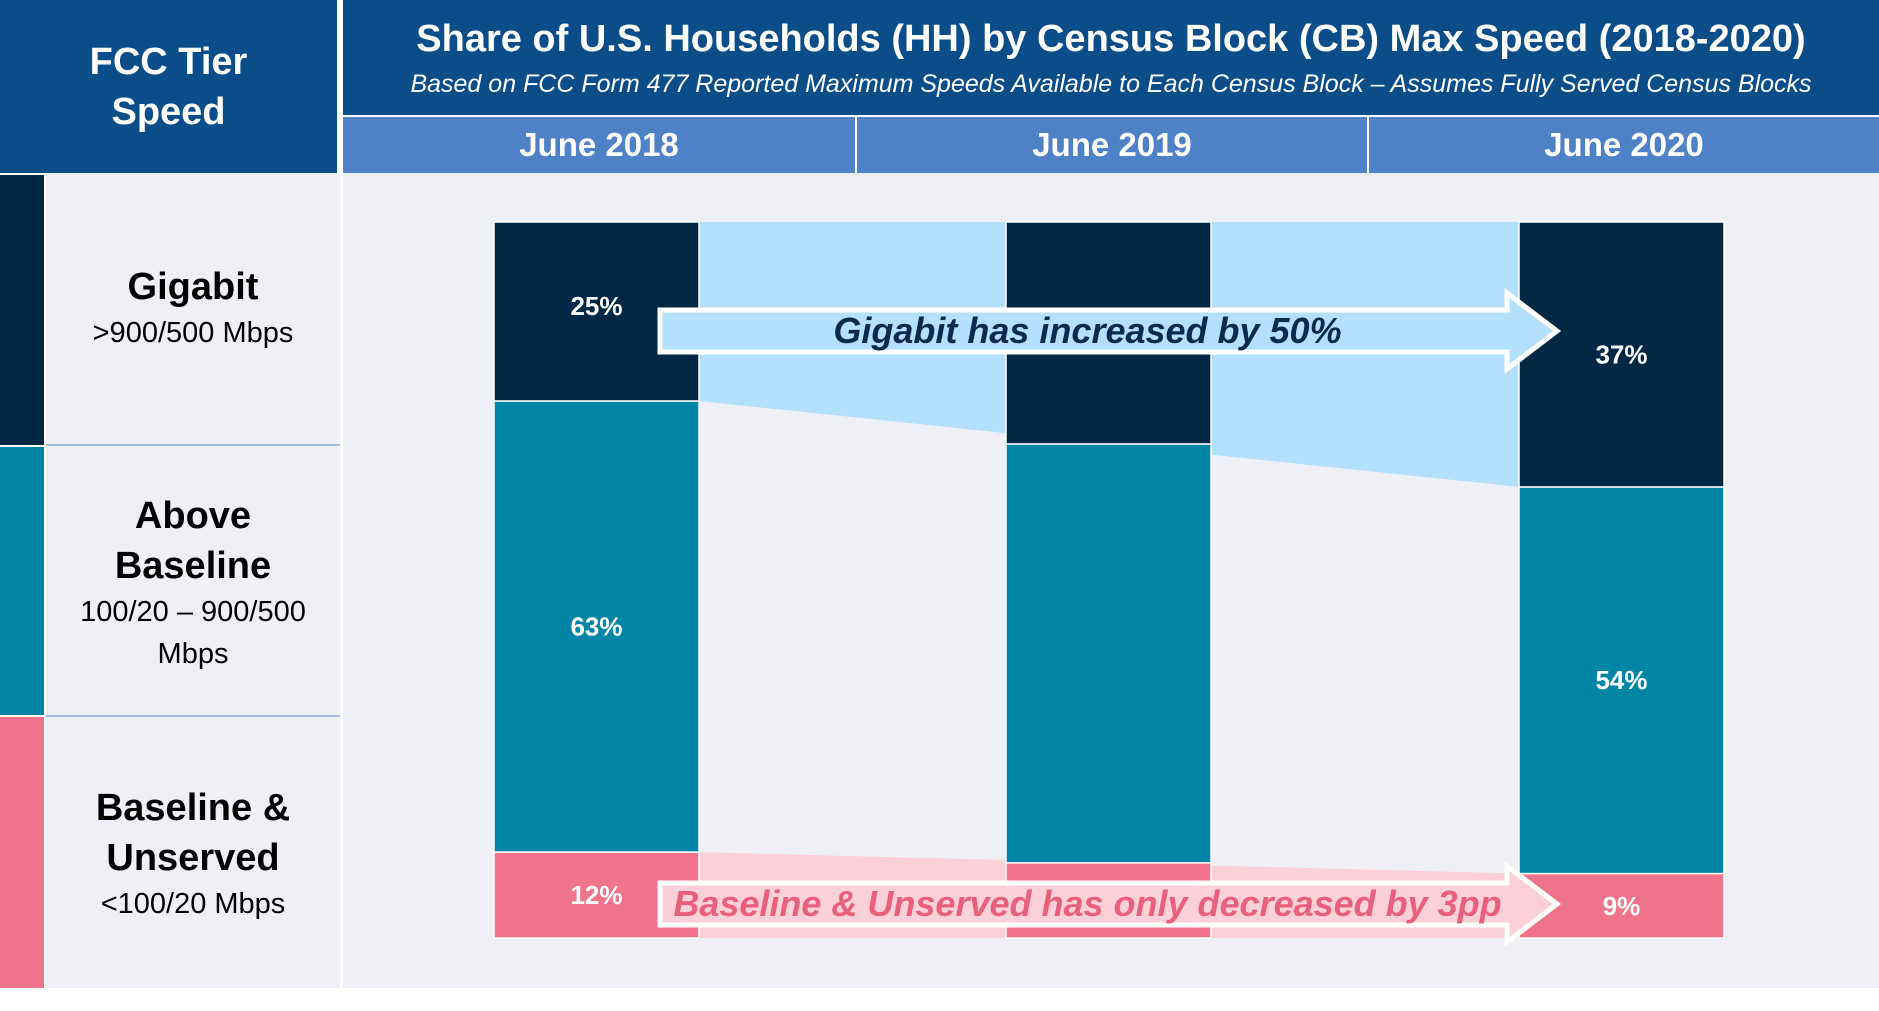  Describe the element at coordinates (170, 86) in the screenshot. I see `tier-column-header: FCC Tier Speed` at that location.